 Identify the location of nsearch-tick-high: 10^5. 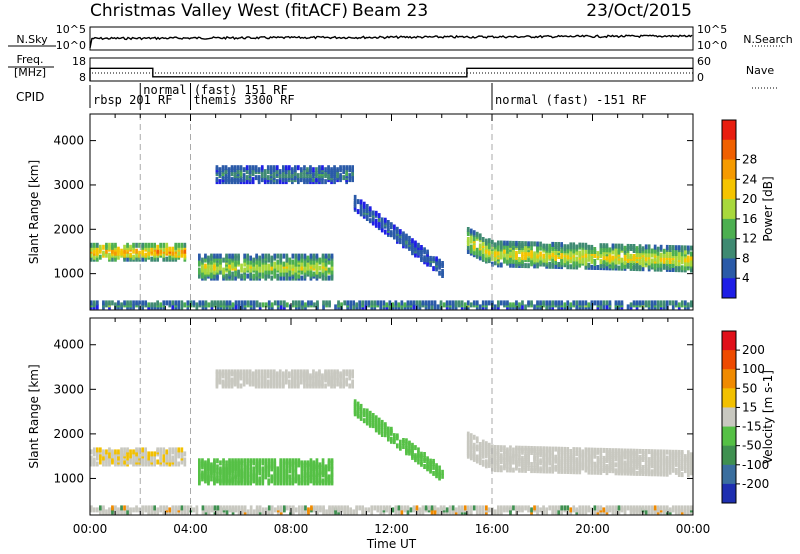
(712, 29).